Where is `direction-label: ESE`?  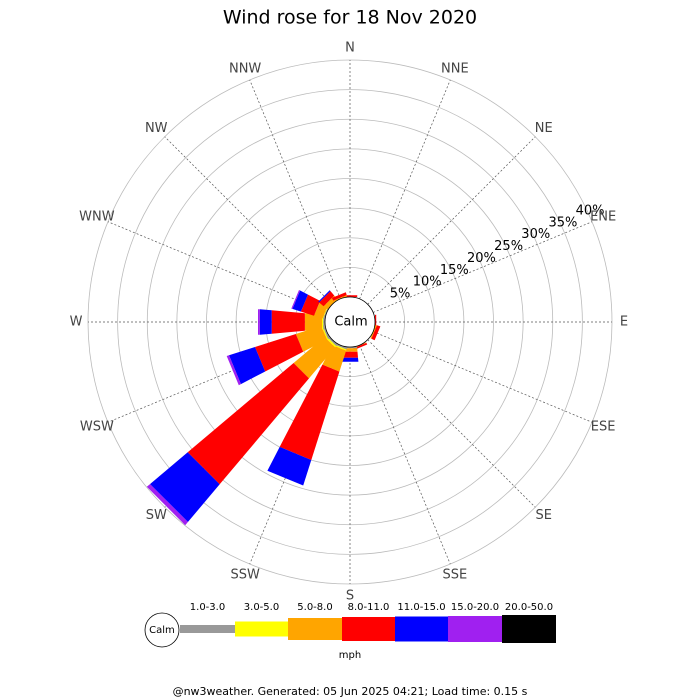
direction-label: ESE is located at coordinates (603, 426).